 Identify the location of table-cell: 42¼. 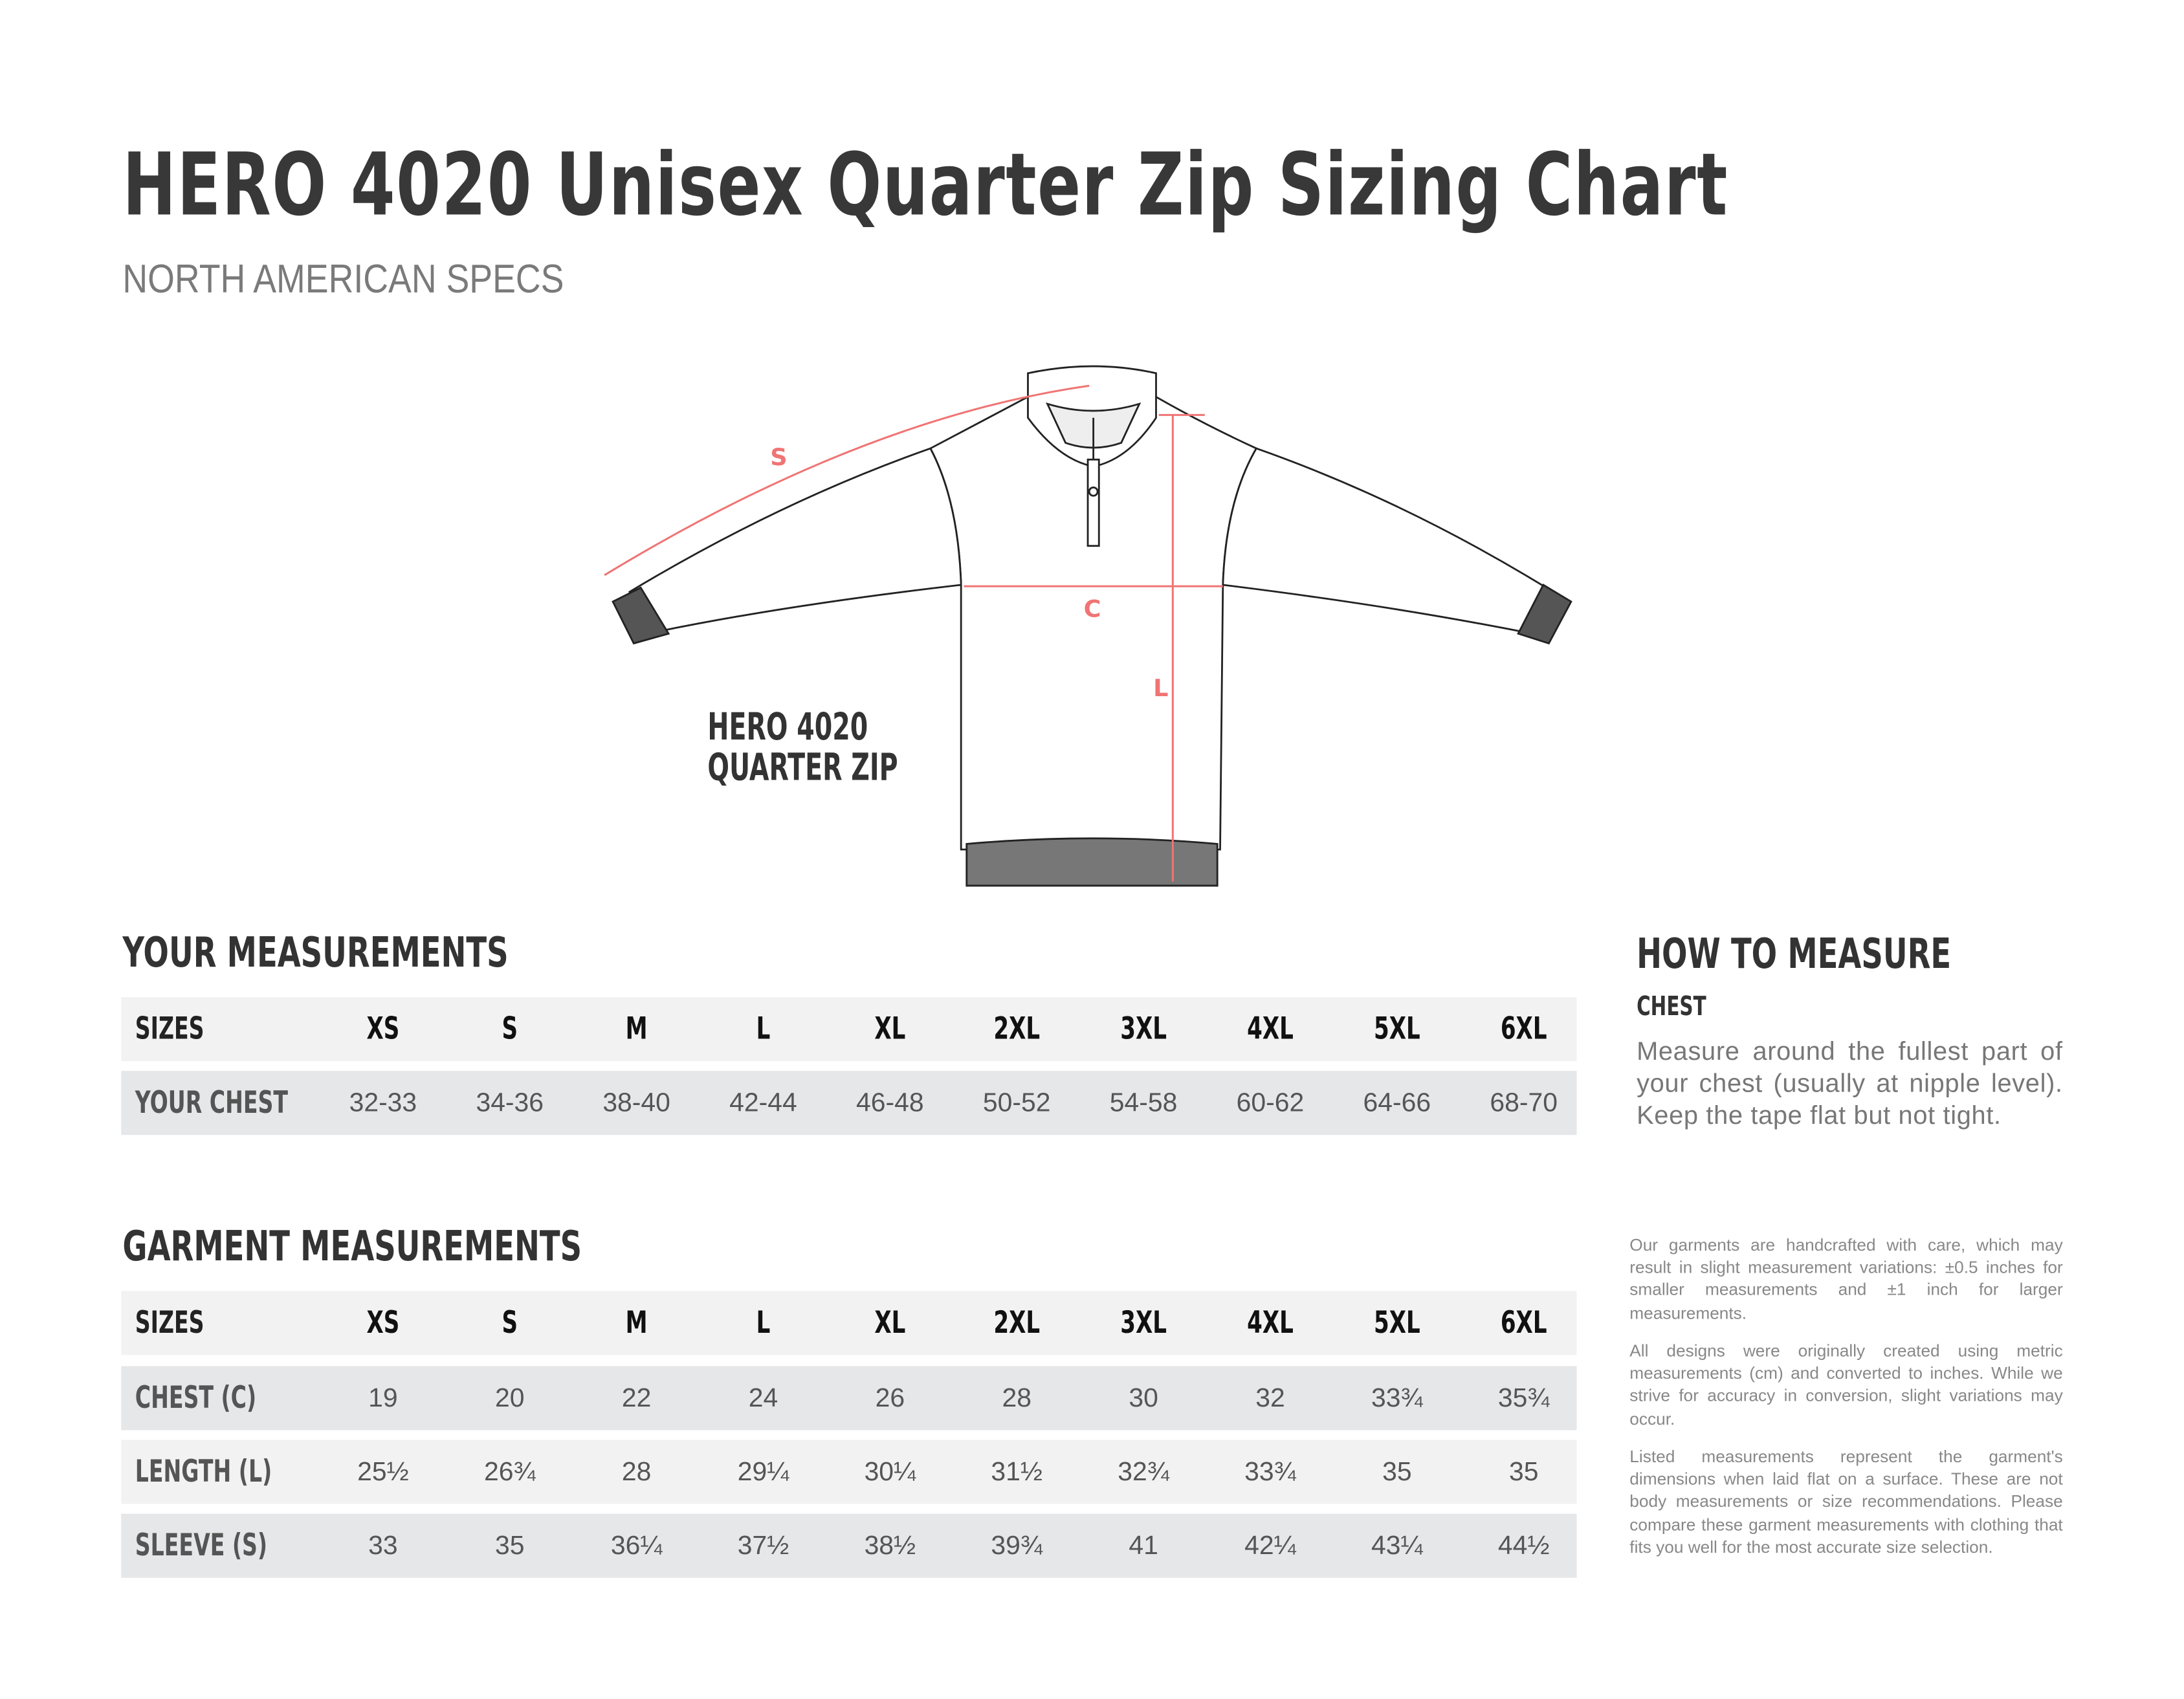
(1270, 1546).